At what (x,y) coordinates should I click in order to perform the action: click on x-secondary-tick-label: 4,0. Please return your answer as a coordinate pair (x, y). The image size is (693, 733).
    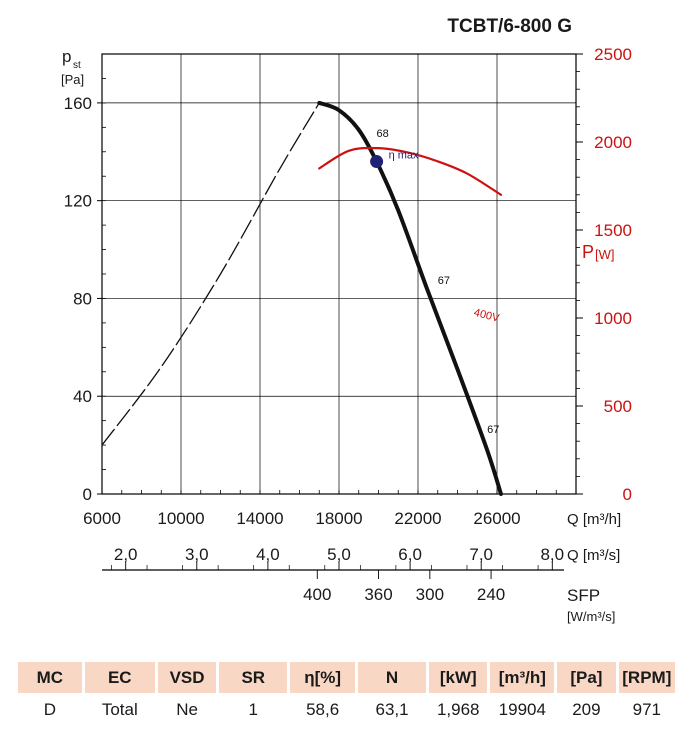
    Looking at the image, I should click on (268, 554).